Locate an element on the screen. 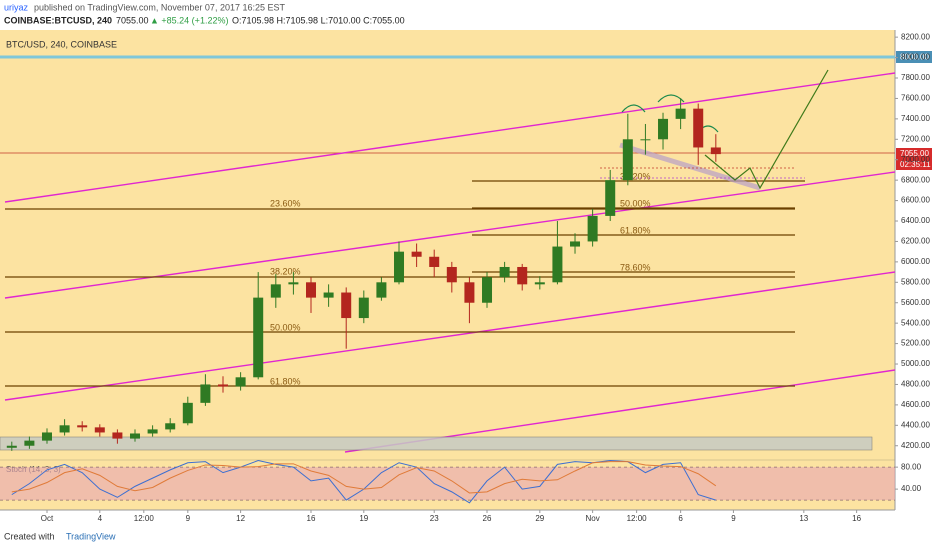  y-tick-label: 7000.00 is located at coordinates (915, 159).